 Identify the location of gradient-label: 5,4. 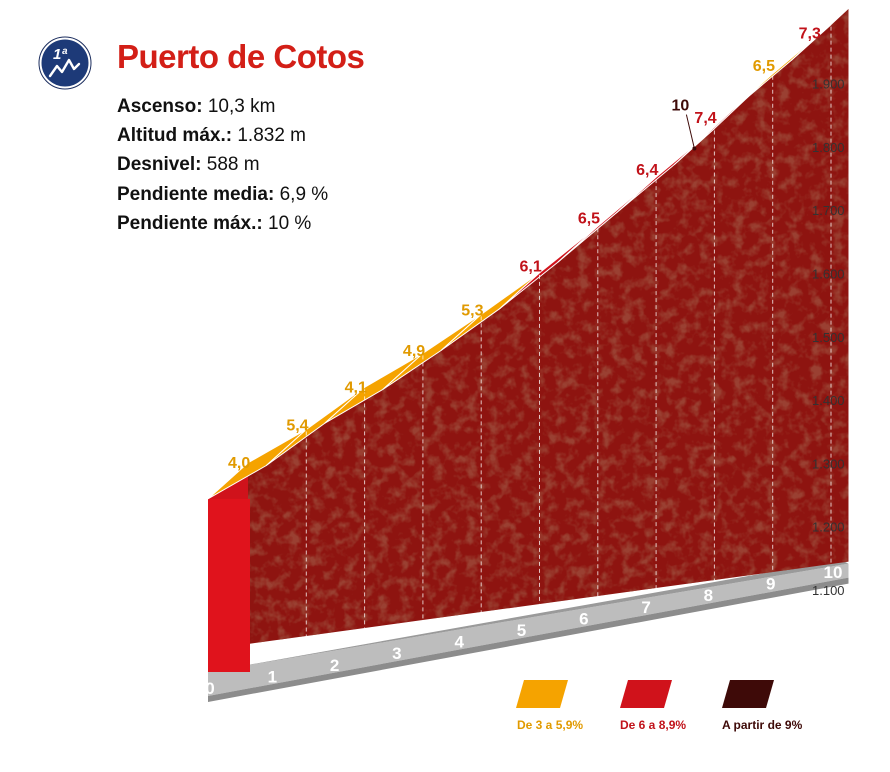
(297, 425).